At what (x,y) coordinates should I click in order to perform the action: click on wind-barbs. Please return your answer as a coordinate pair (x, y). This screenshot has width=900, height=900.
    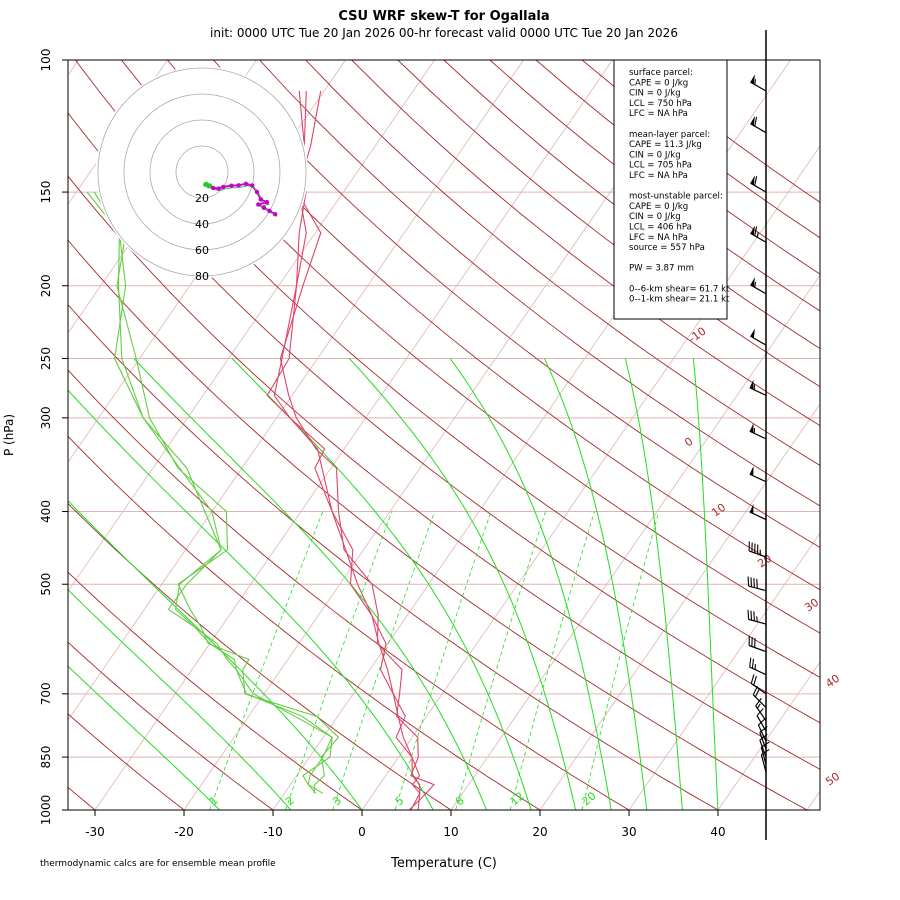
    Looking at the image, I should click on (758, 423).